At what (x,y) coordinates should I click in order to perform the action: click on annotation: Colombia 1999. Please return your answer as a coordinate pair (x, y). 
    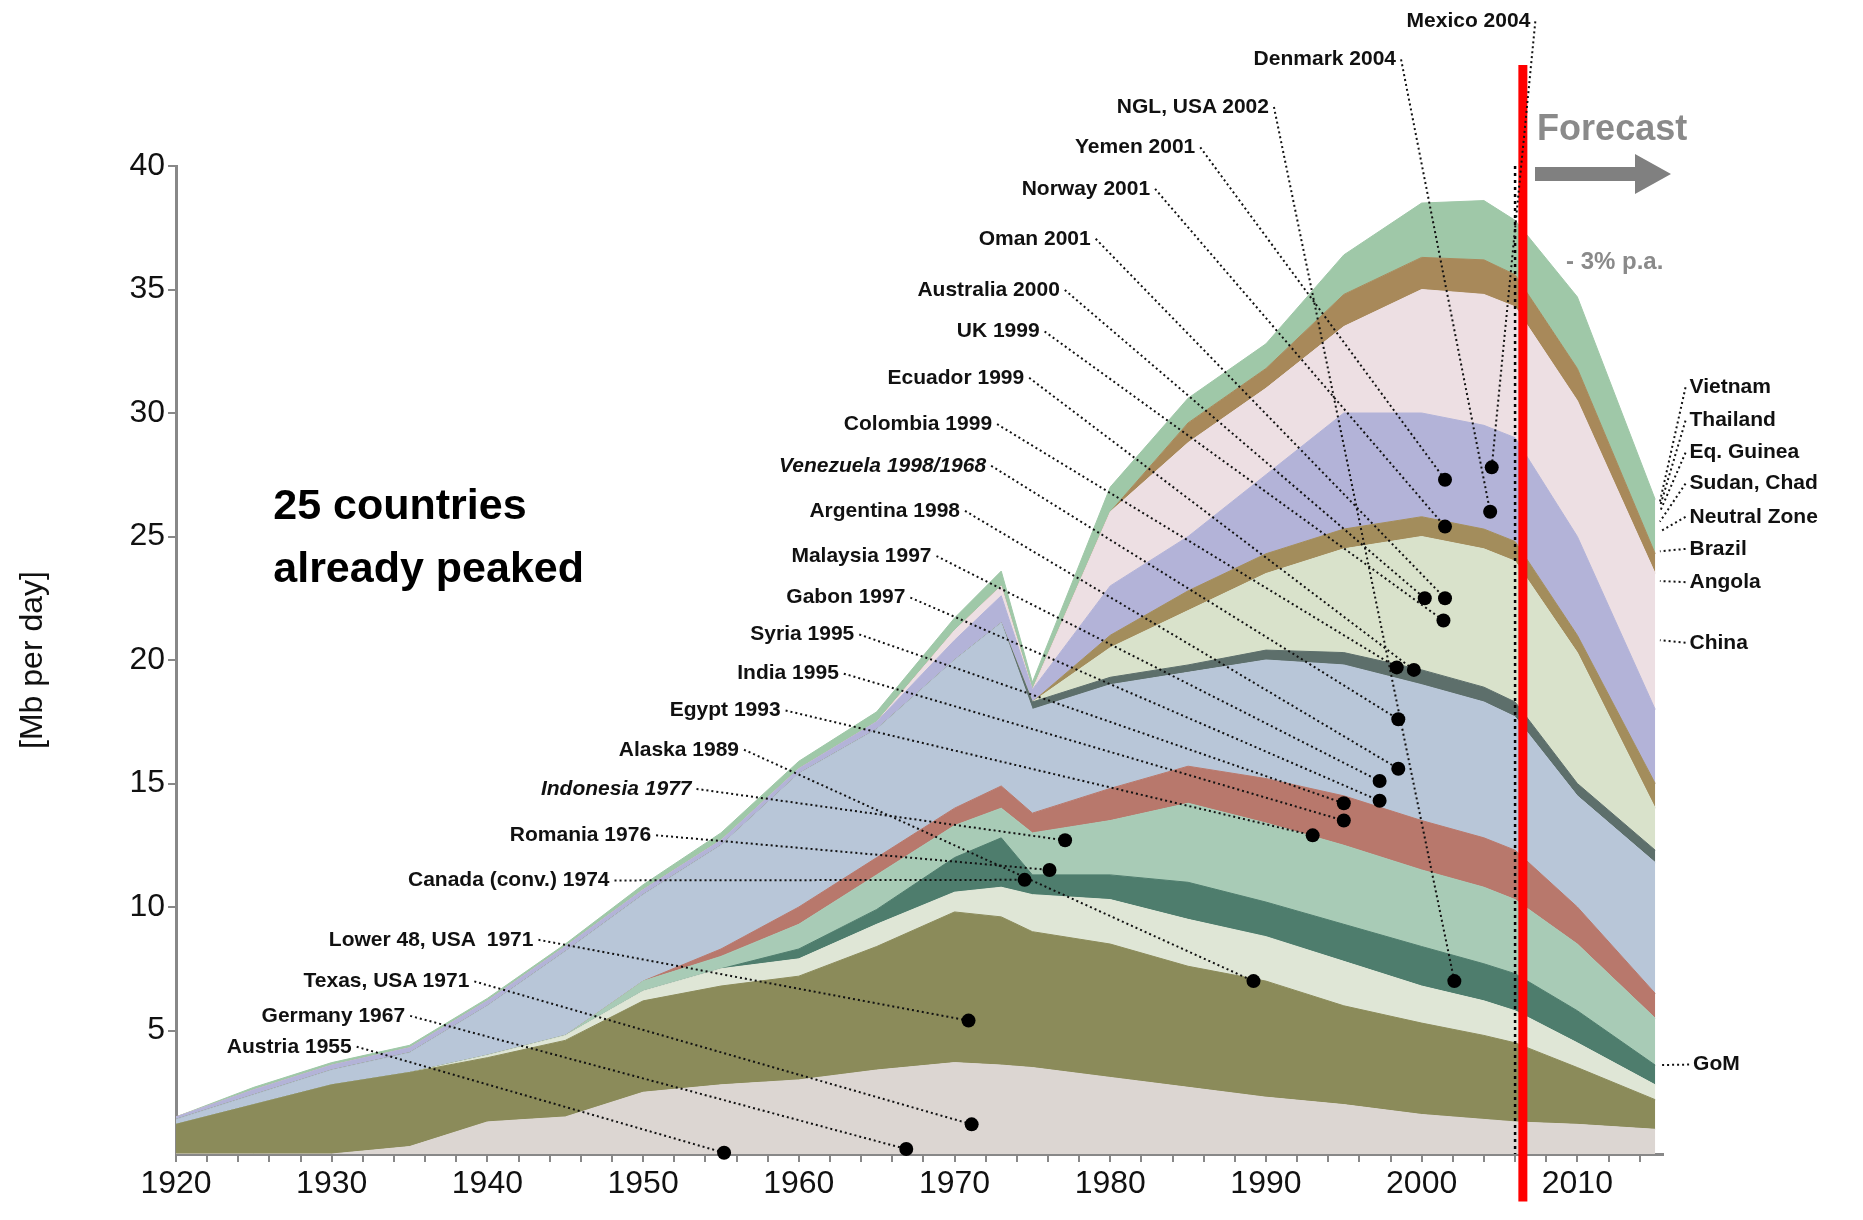
    Looking at the image, I should click on (918, 422).